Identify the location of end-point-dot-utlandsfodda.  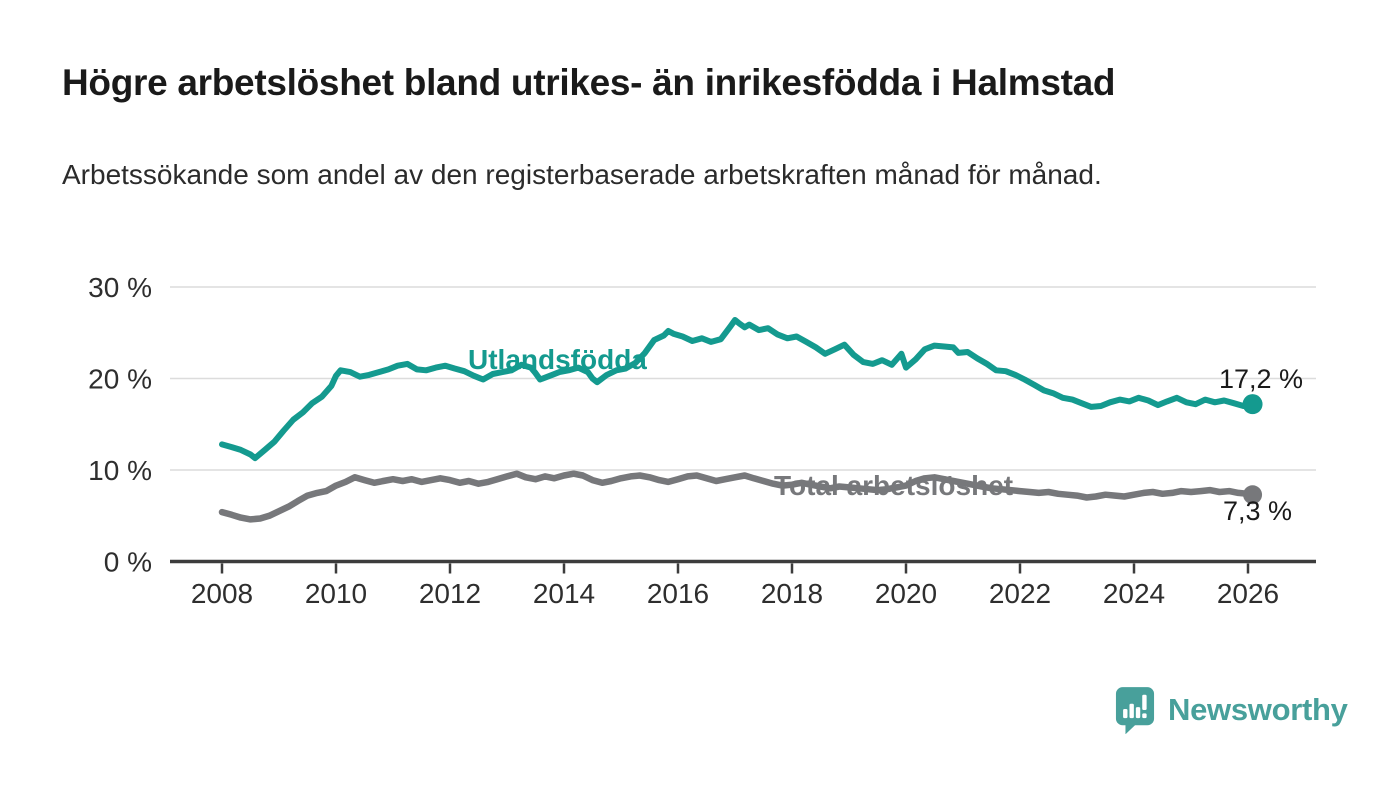
(1252, 404).